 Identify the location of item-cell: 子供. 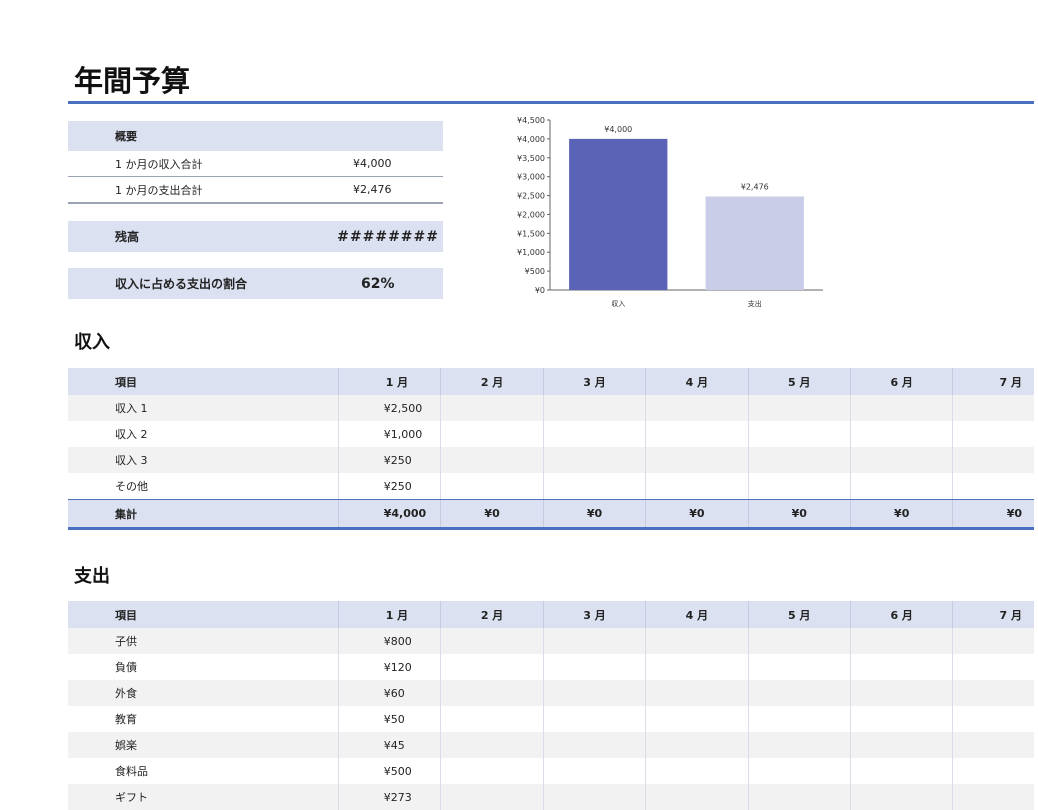
(203, 641).